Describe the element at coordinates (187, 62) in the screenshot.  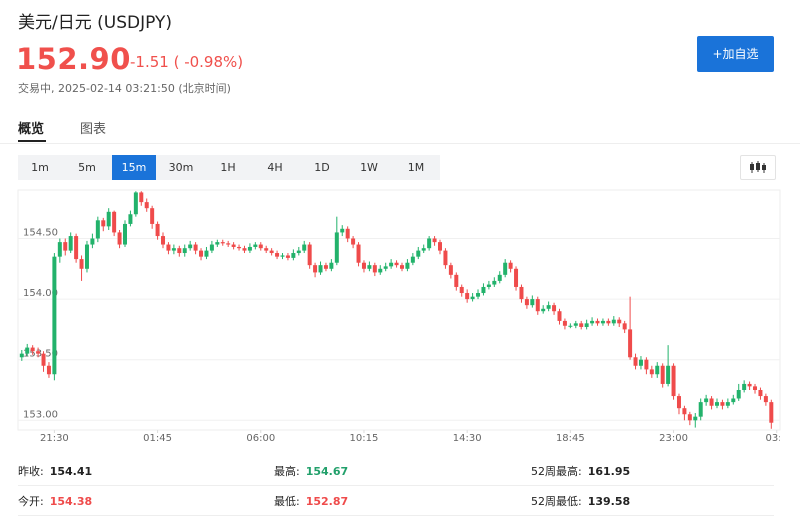
I see `change: -1.51 ( -0.98%)` at that location.